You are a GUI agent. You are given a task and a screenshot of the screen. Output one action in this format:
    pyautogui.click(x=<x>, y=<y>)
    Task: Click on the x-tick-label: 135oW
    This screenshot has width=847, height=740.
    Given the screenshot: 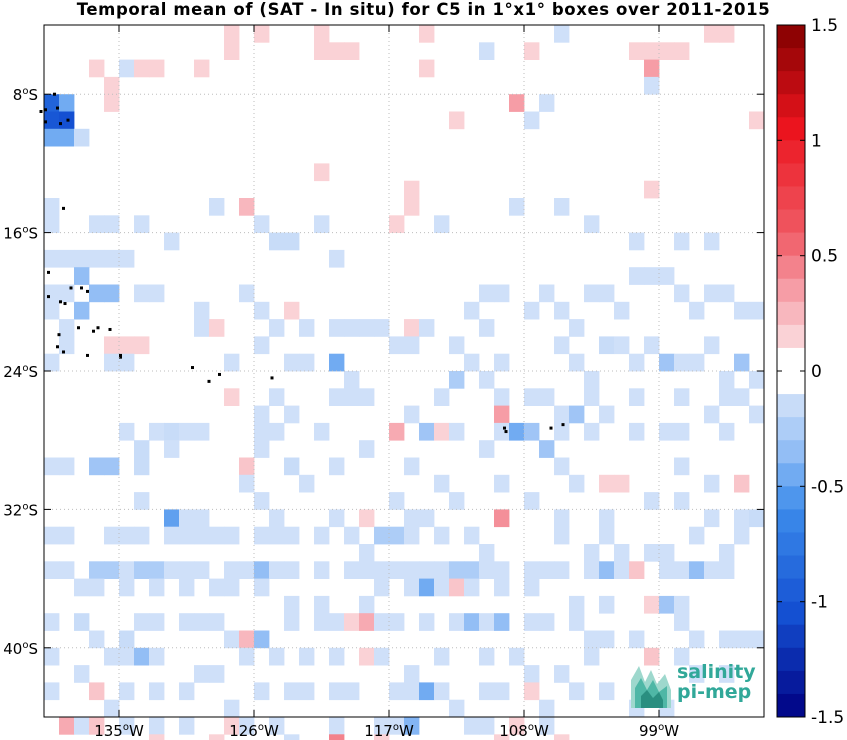 What is the action you would take?
    pyautogui.click(x=119, y=731)
    